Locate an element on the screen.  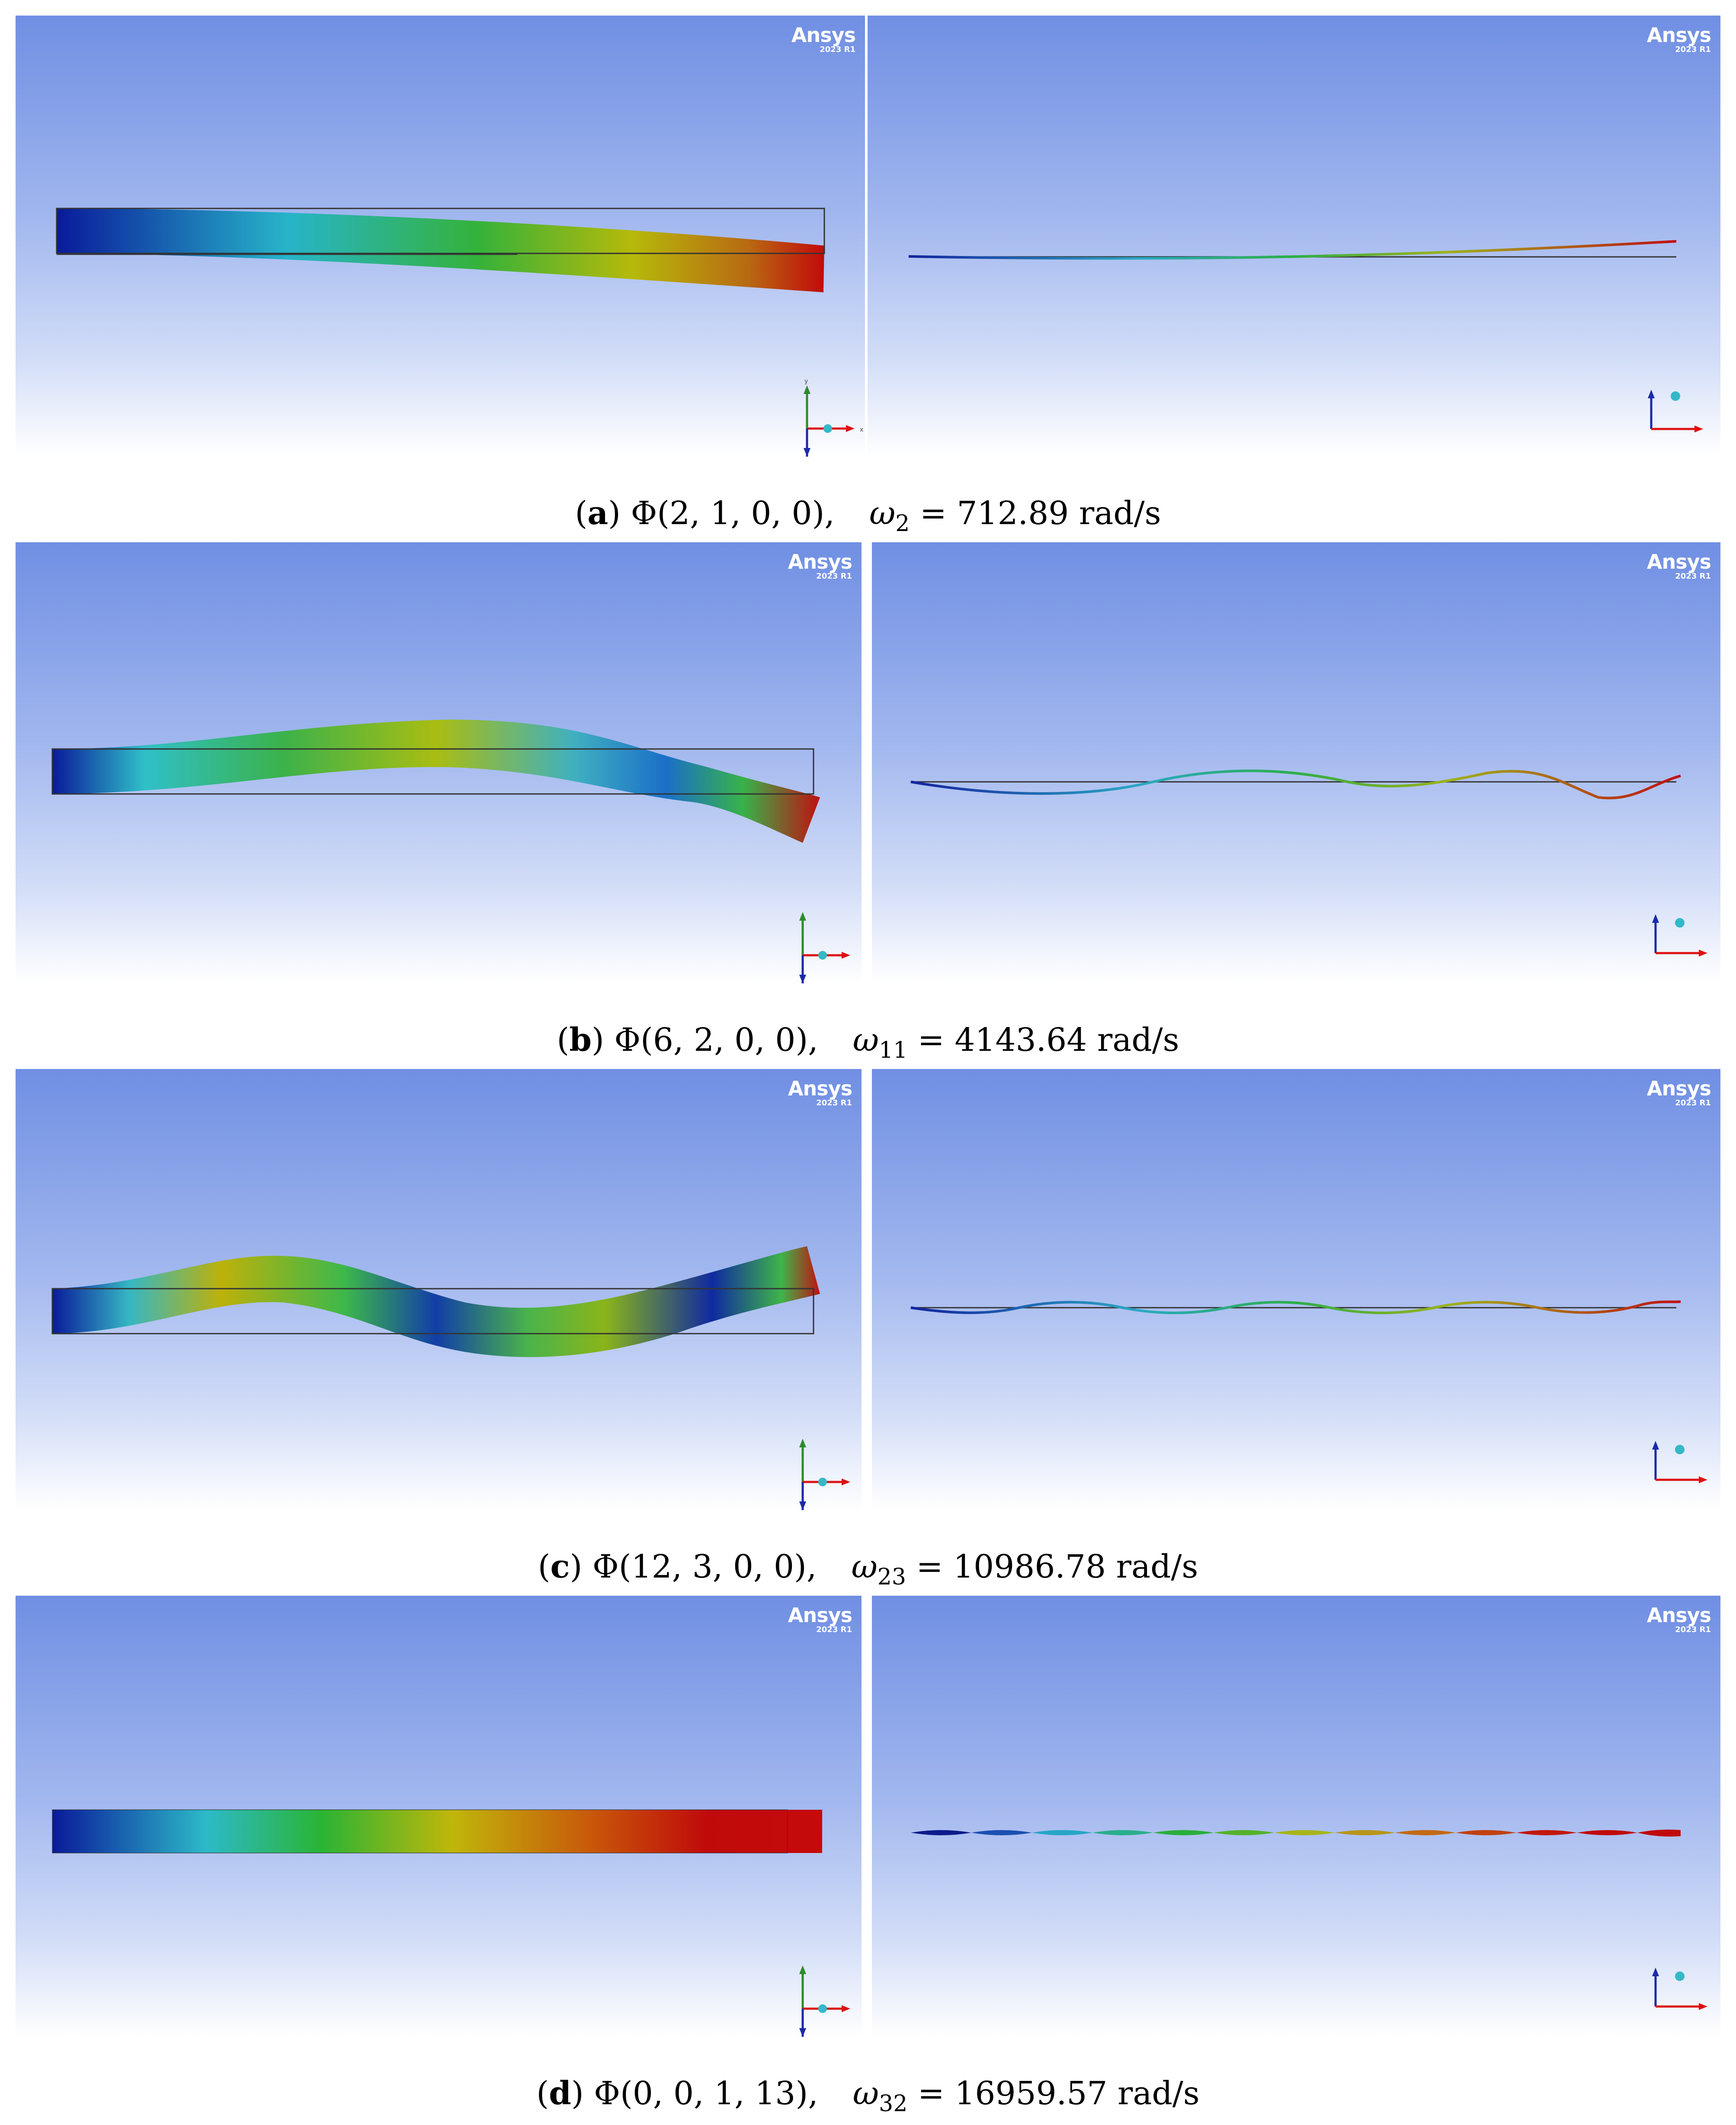
panel-b-front-view: Ansys 2023 R1 is located at coordinates (439, 762).